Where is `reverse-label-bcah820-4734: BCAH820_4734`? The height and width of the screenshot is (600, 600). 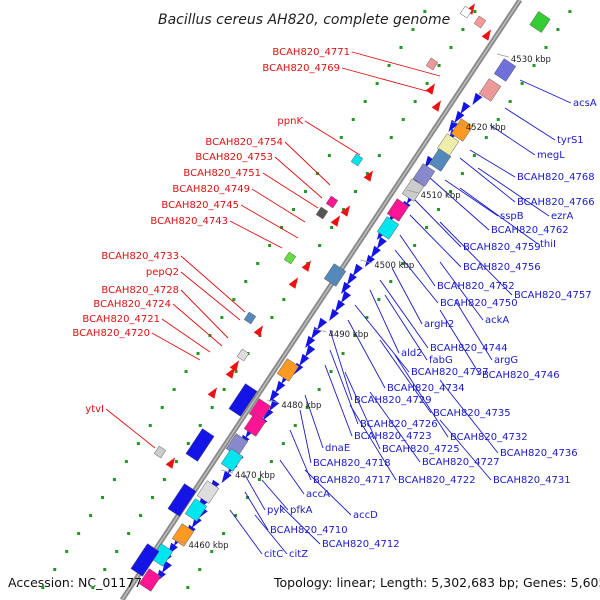
reverse-label-bcah820-4734: BCAH820_4734 is located at coordinates (426, 388).